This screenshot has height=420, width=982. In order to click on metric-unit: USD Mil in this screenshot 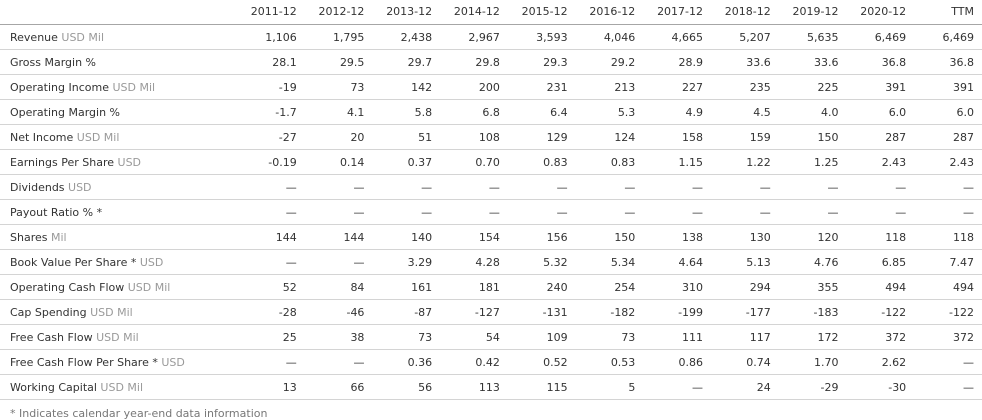, I will do `click(81, 37)`.